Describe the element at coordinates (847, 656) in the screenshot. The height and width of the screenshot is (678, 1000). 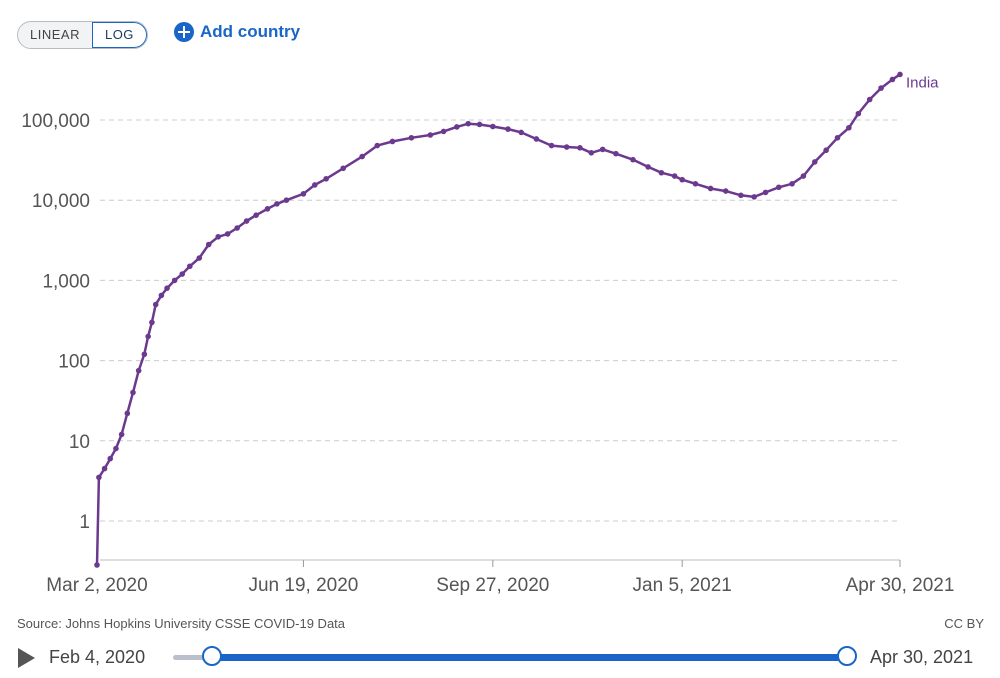
I see `timeline-end-handle` at that location.